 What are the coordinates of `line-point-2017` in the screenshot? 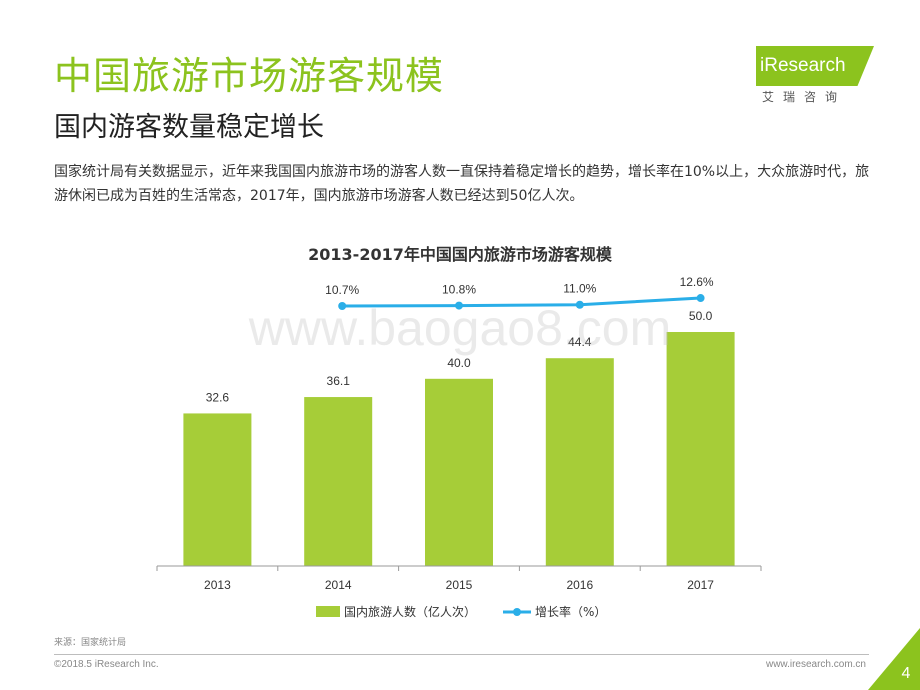 It's located at (700, 298).